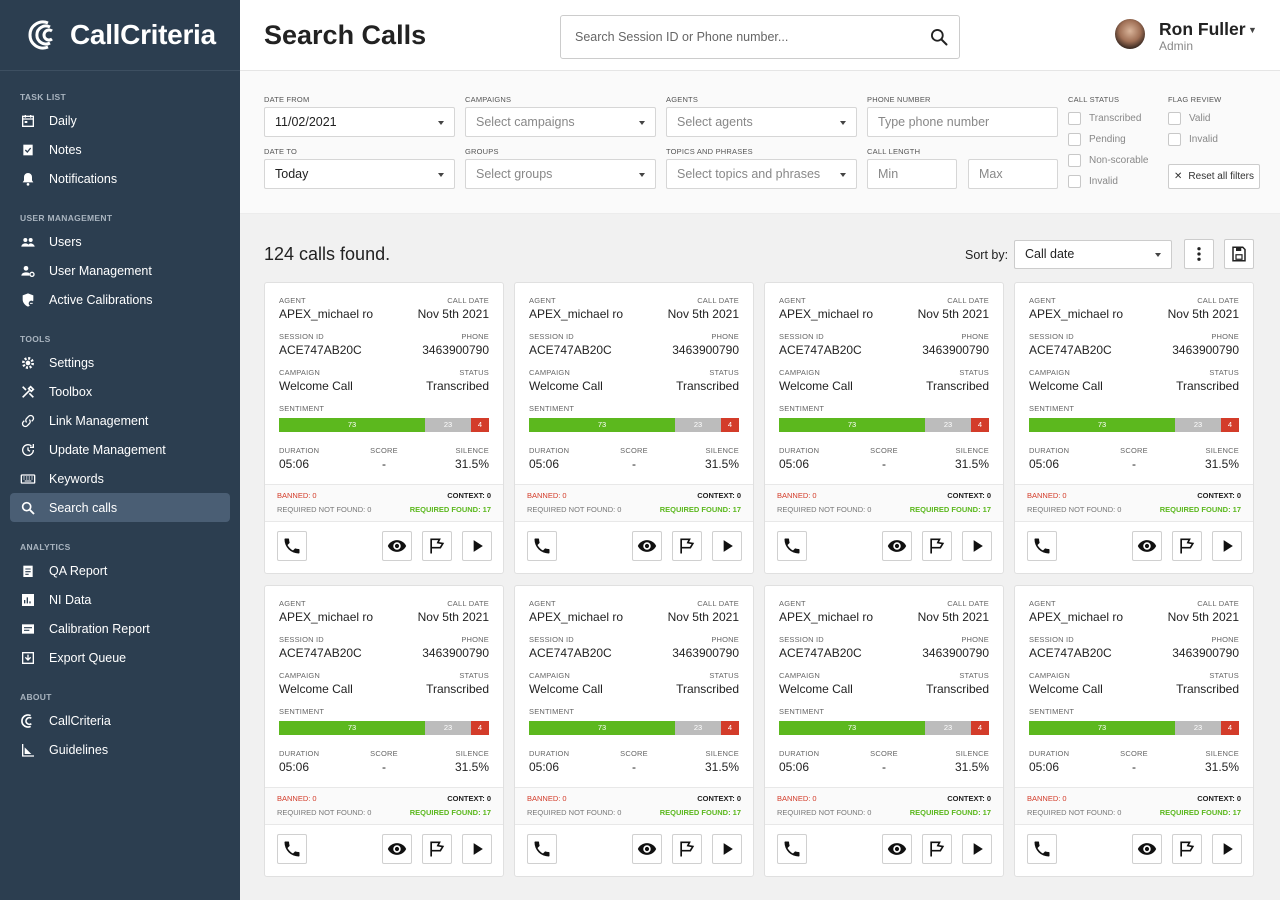 This screenshot has height=900, width=1280. I want to click on sidebar-item-guidelines: Guidelines, so click(115, 749).